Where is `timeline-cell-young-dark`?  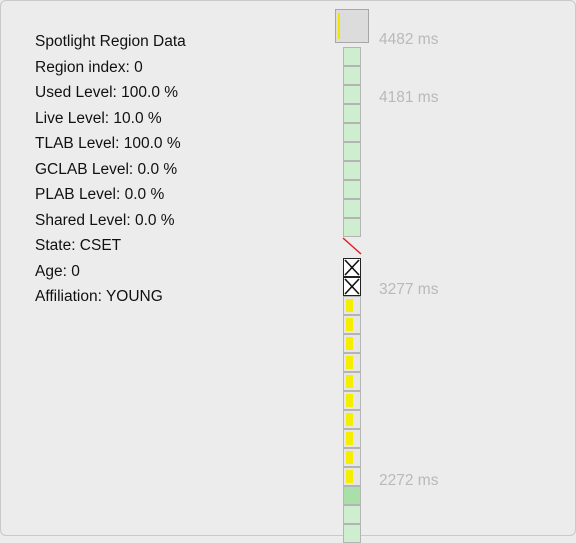
timeline-cell-young-dark is located at coordinates (352, 495).